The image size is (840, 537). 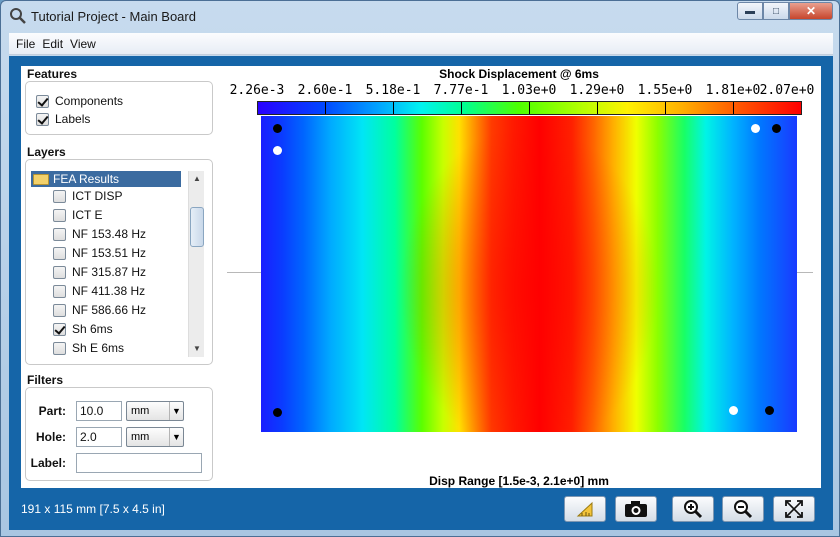 I want to click on layer-item-label: NF 153.51 Hz, so click(x=109, y=253).